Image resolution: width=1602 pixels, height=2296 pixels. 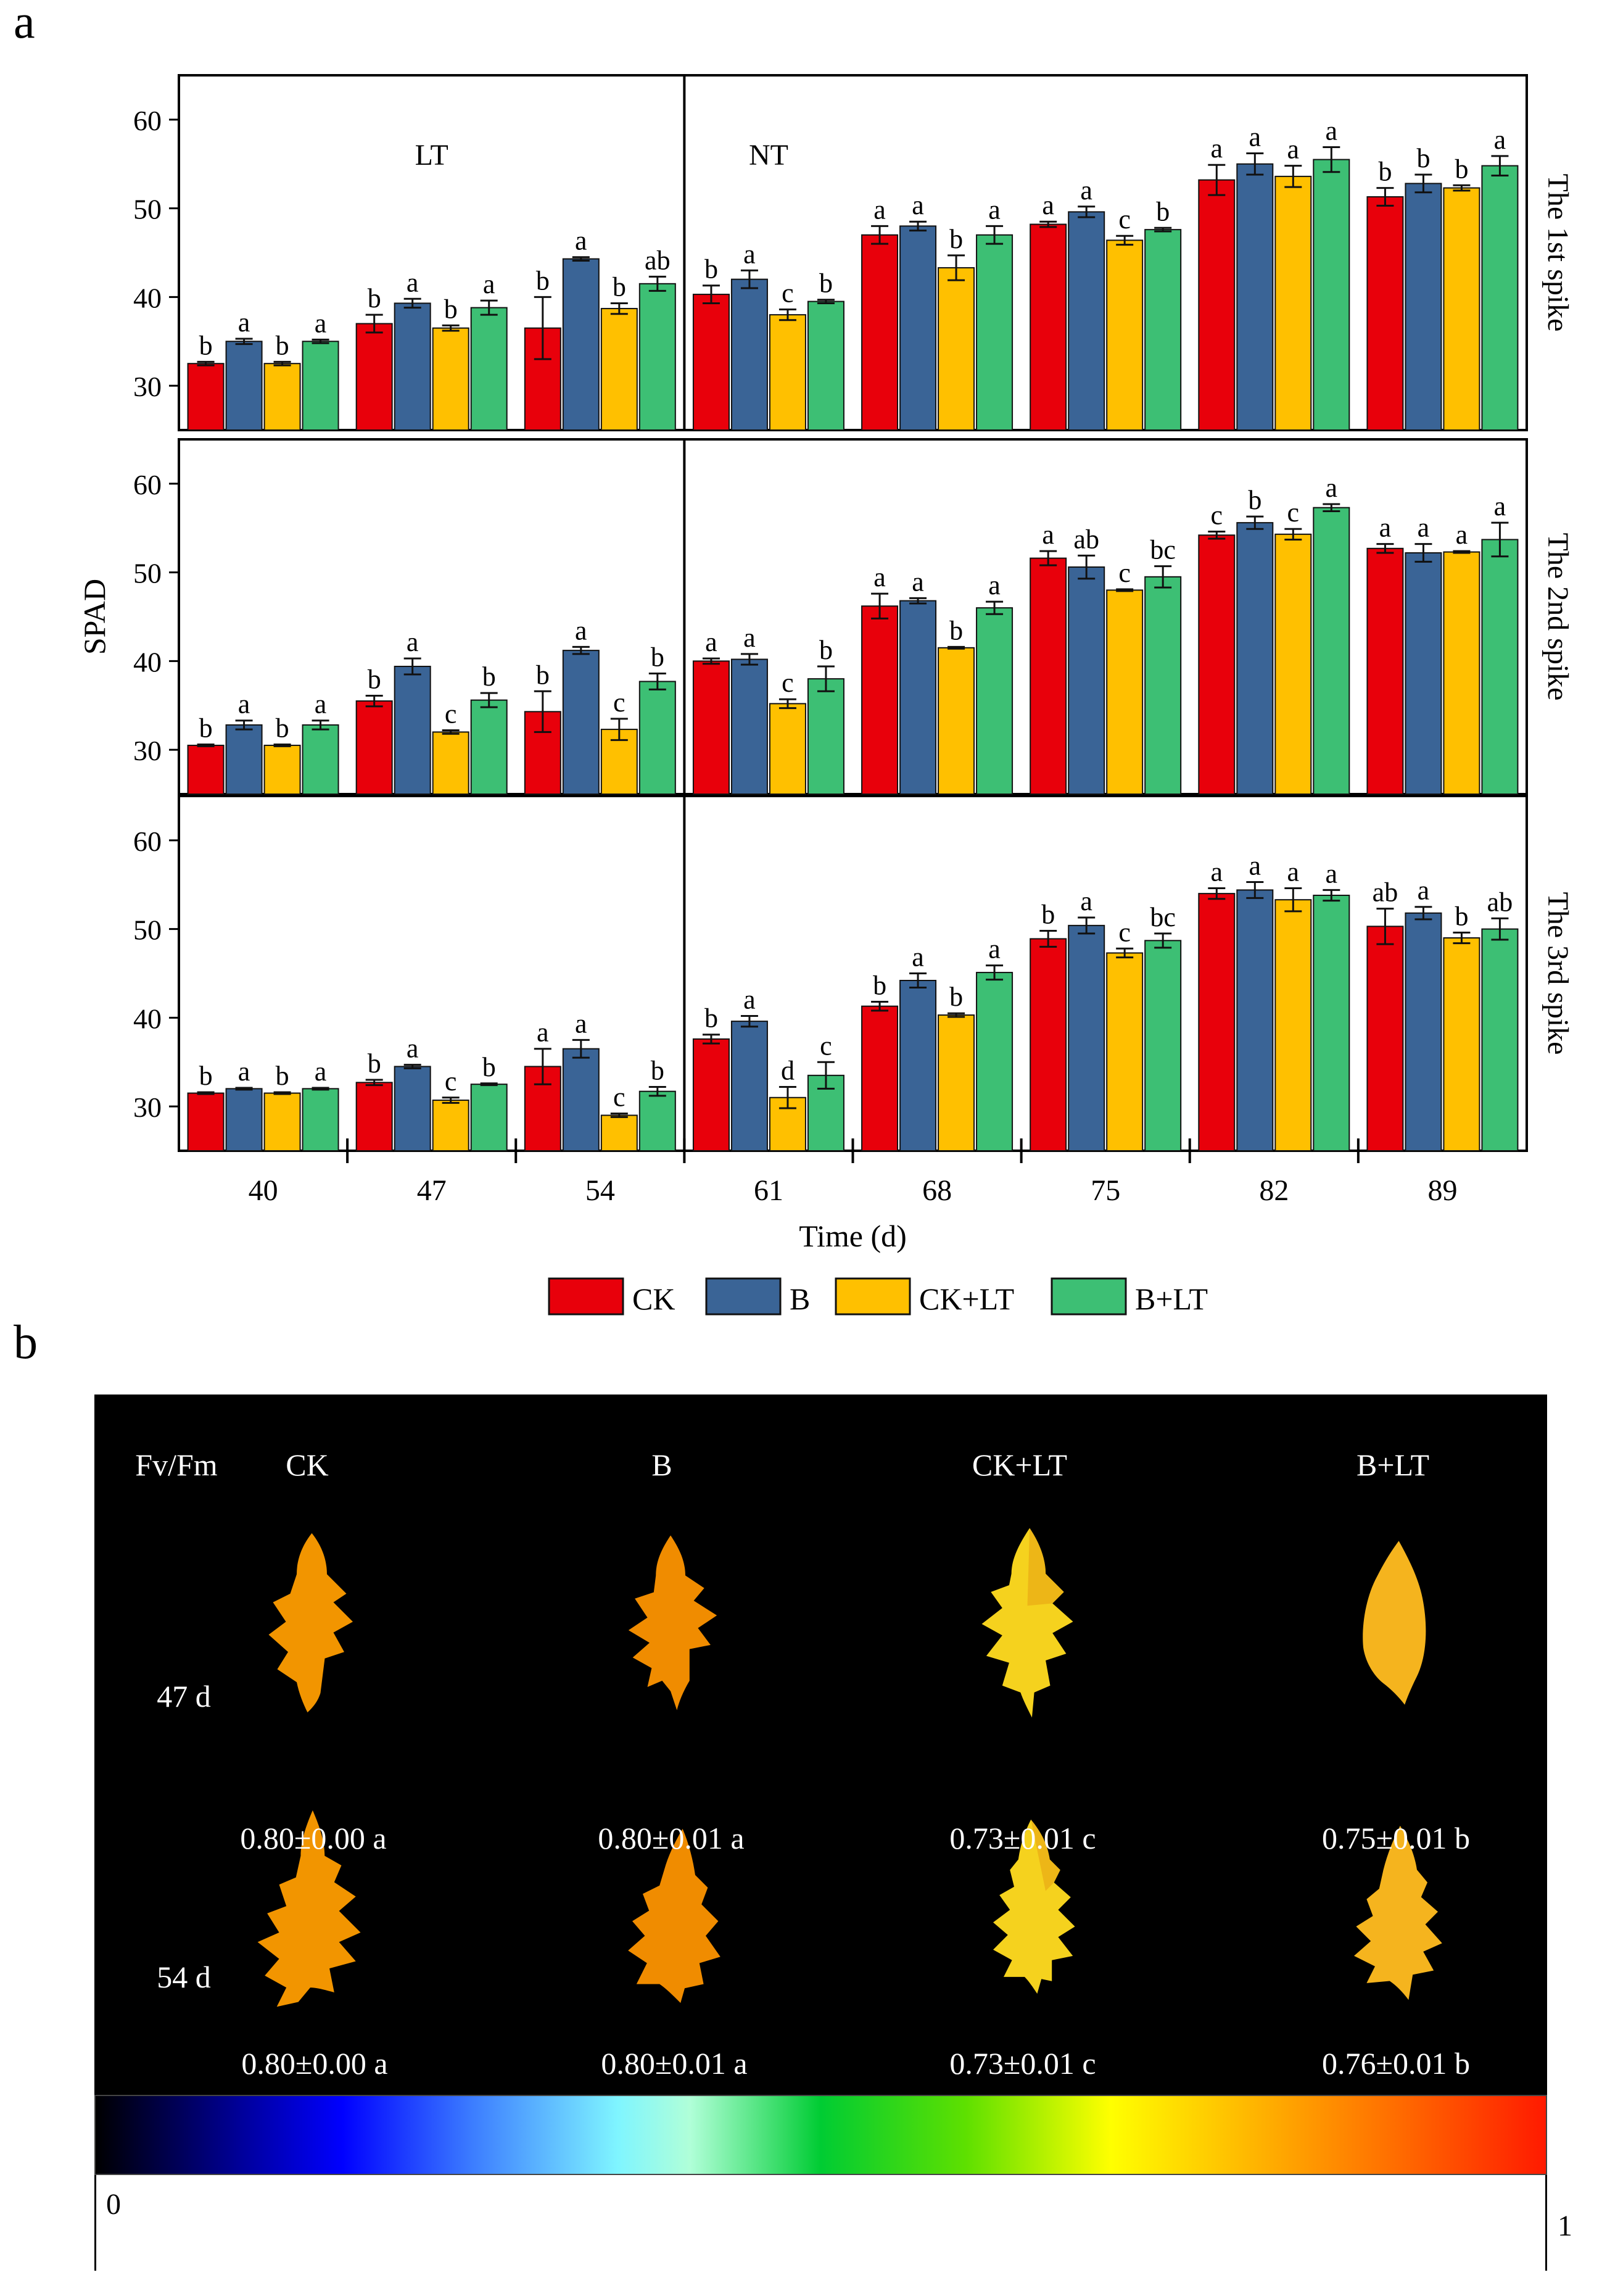 What do you see at coordinates (1558, 973) in the screenshot?
I see `panel-label-spike-3: The 3rd spike` at bounding box center [1558, 973].